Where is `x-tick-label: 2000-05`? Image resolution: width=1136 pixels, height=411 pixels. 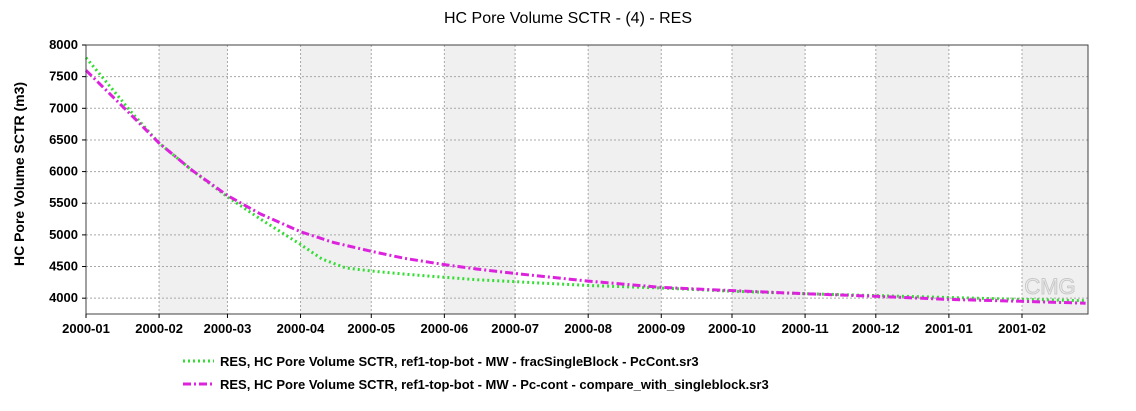
x-tick-label: 2000-05 is located at coordinates (371, 328).